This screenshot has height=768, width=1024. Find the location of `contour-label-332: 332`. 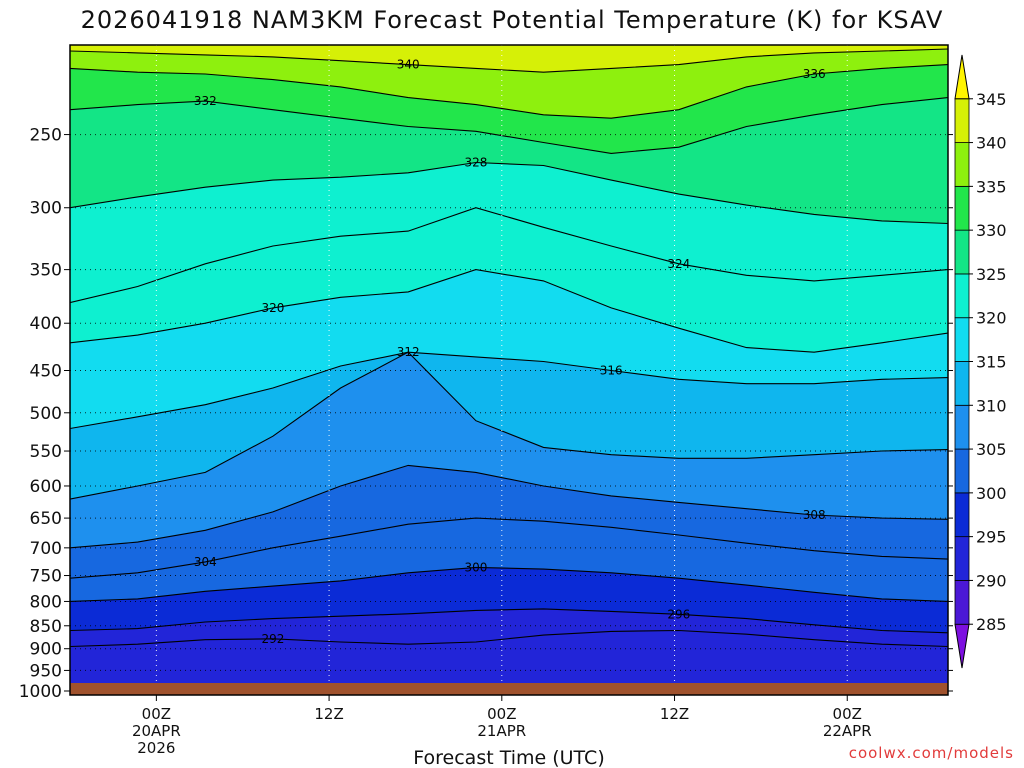

contour-label-332: 332 is located at coordinates (205, 101).